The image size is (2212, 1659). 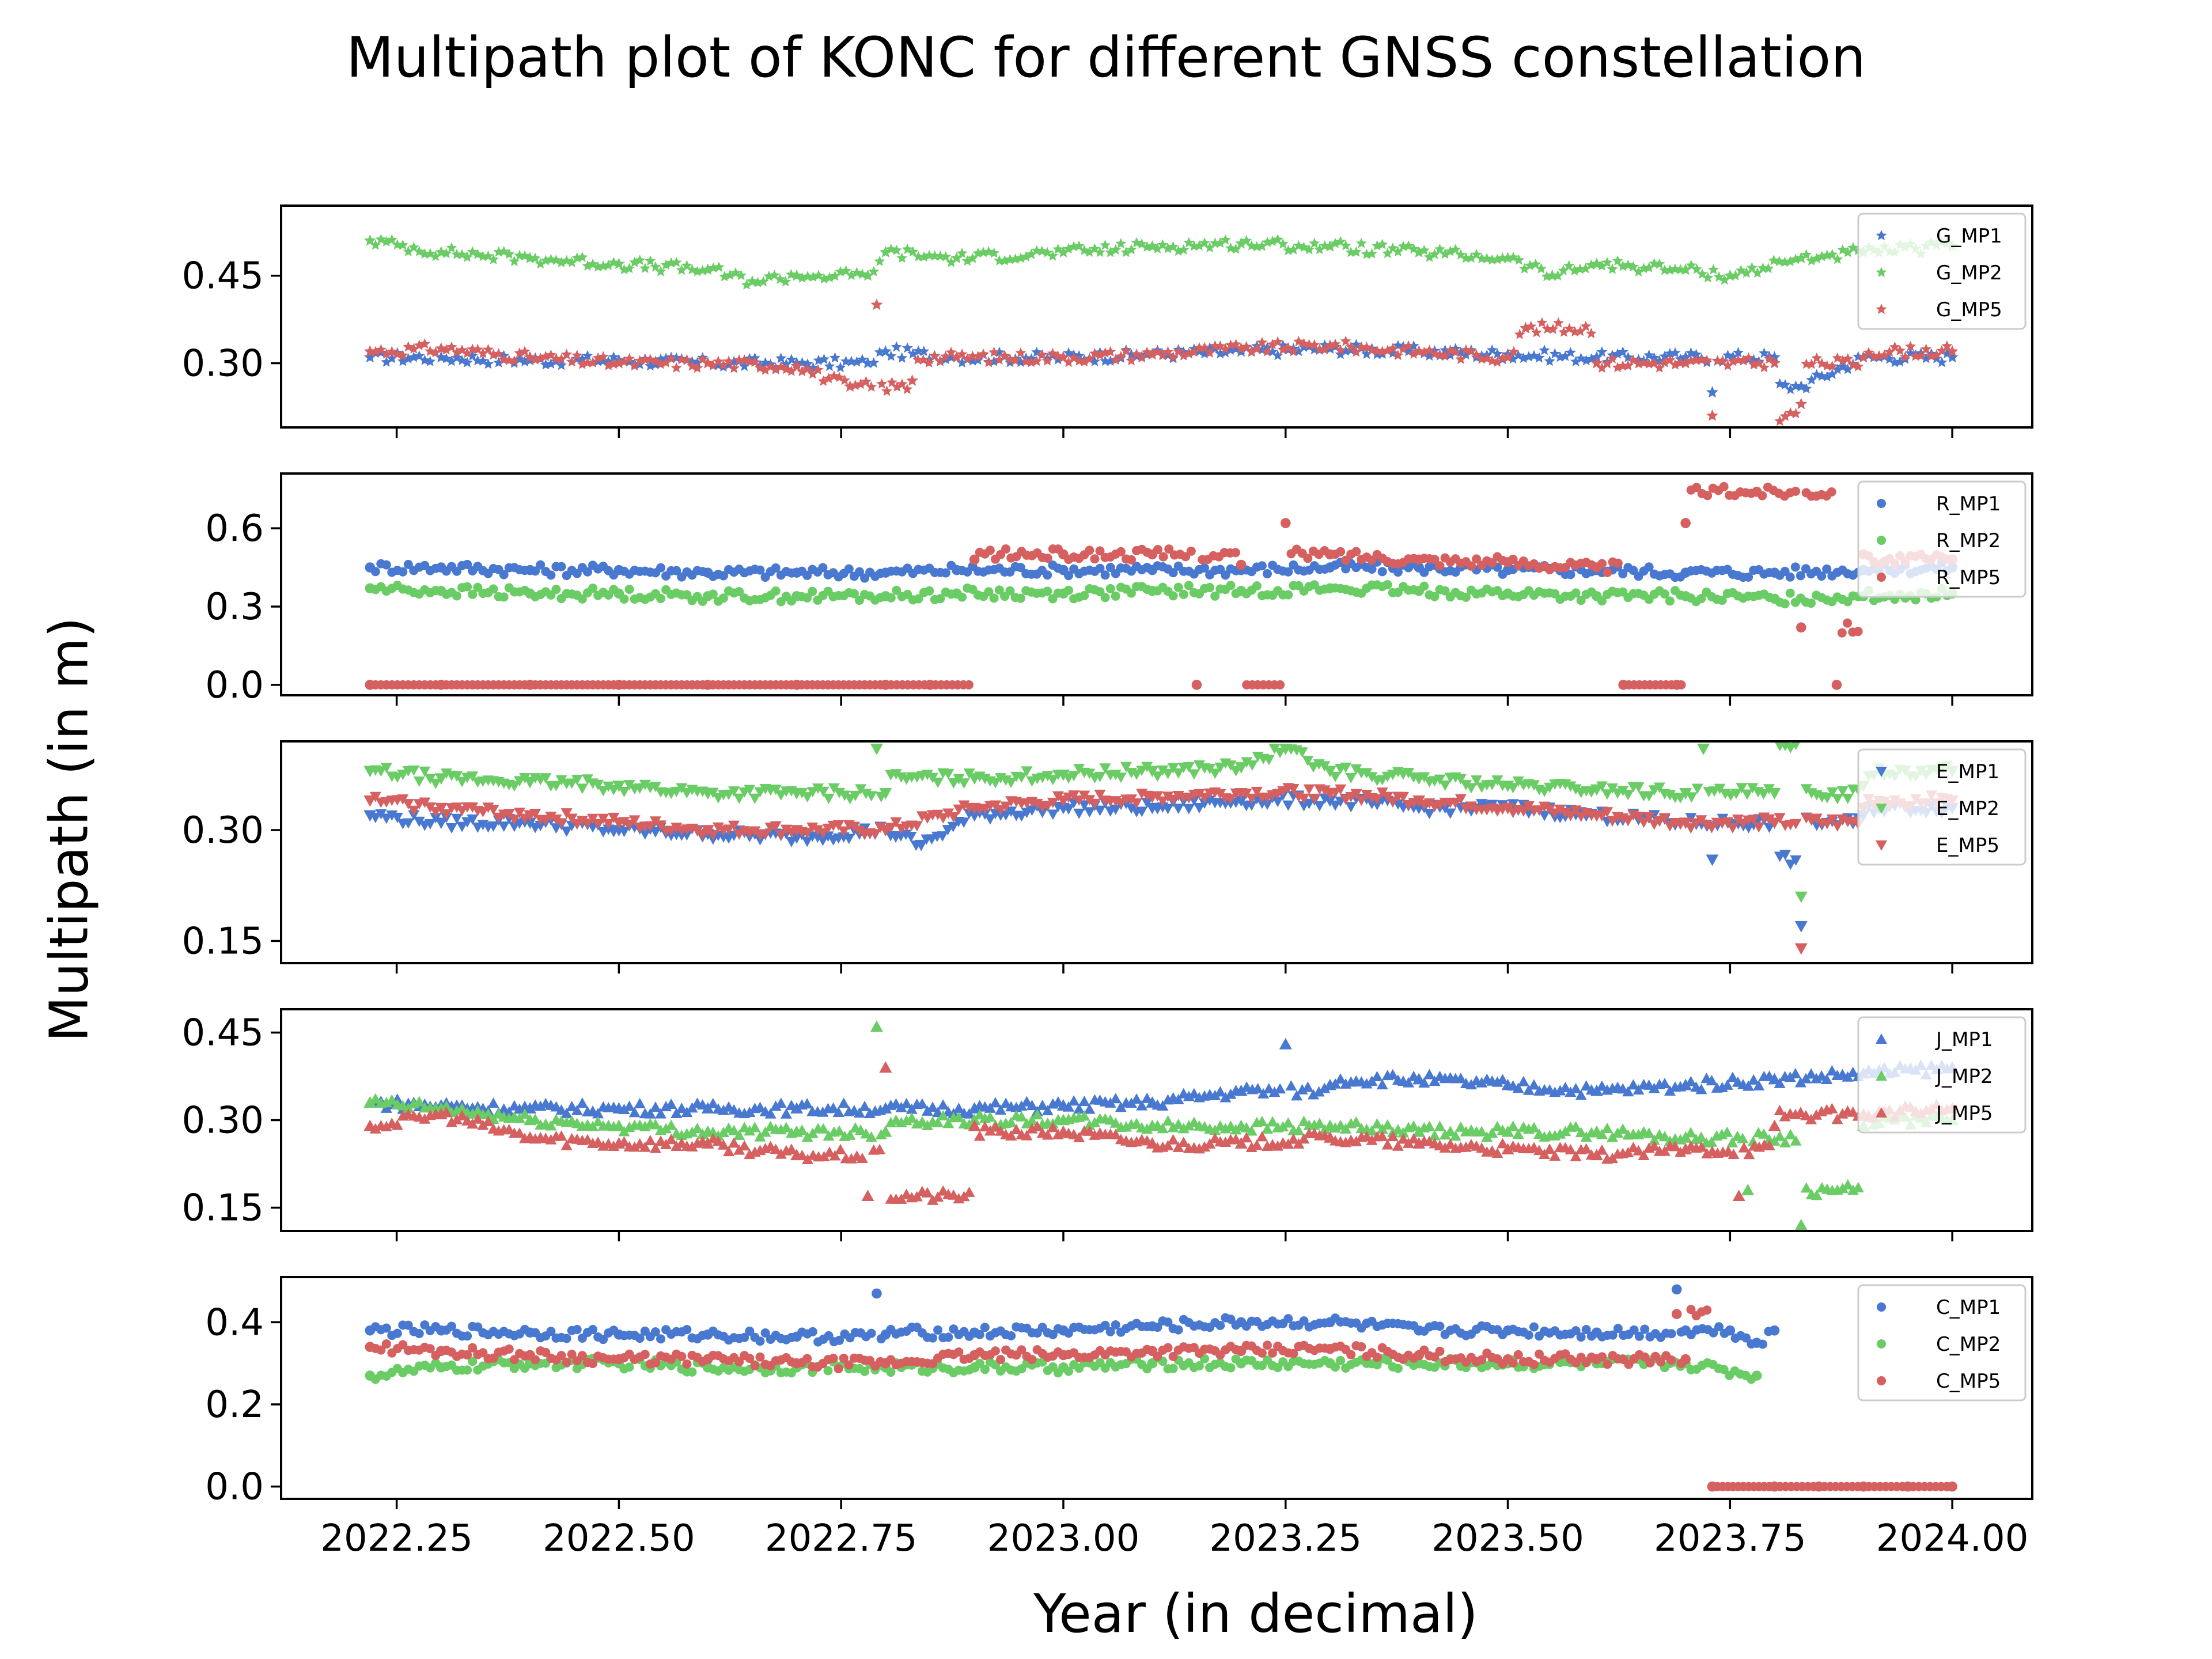 What do you see at coordinates (234, 528) in the screenshot?
I see `y-tick-label: 0.6` at bounding box center [234, 528].